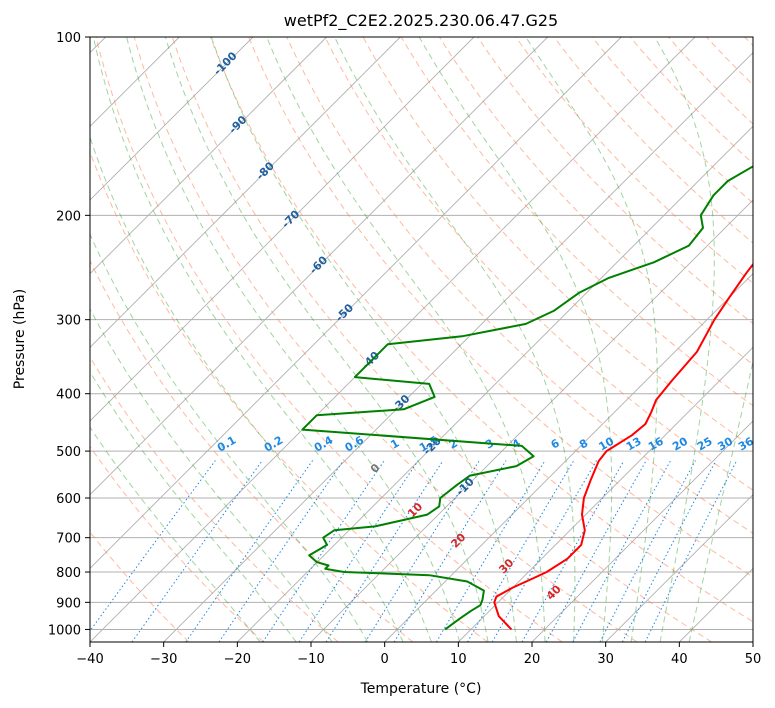 This screenshot has width=775, height=708. I want to click on dry-adiabat-label: -30, so click(400, 403).